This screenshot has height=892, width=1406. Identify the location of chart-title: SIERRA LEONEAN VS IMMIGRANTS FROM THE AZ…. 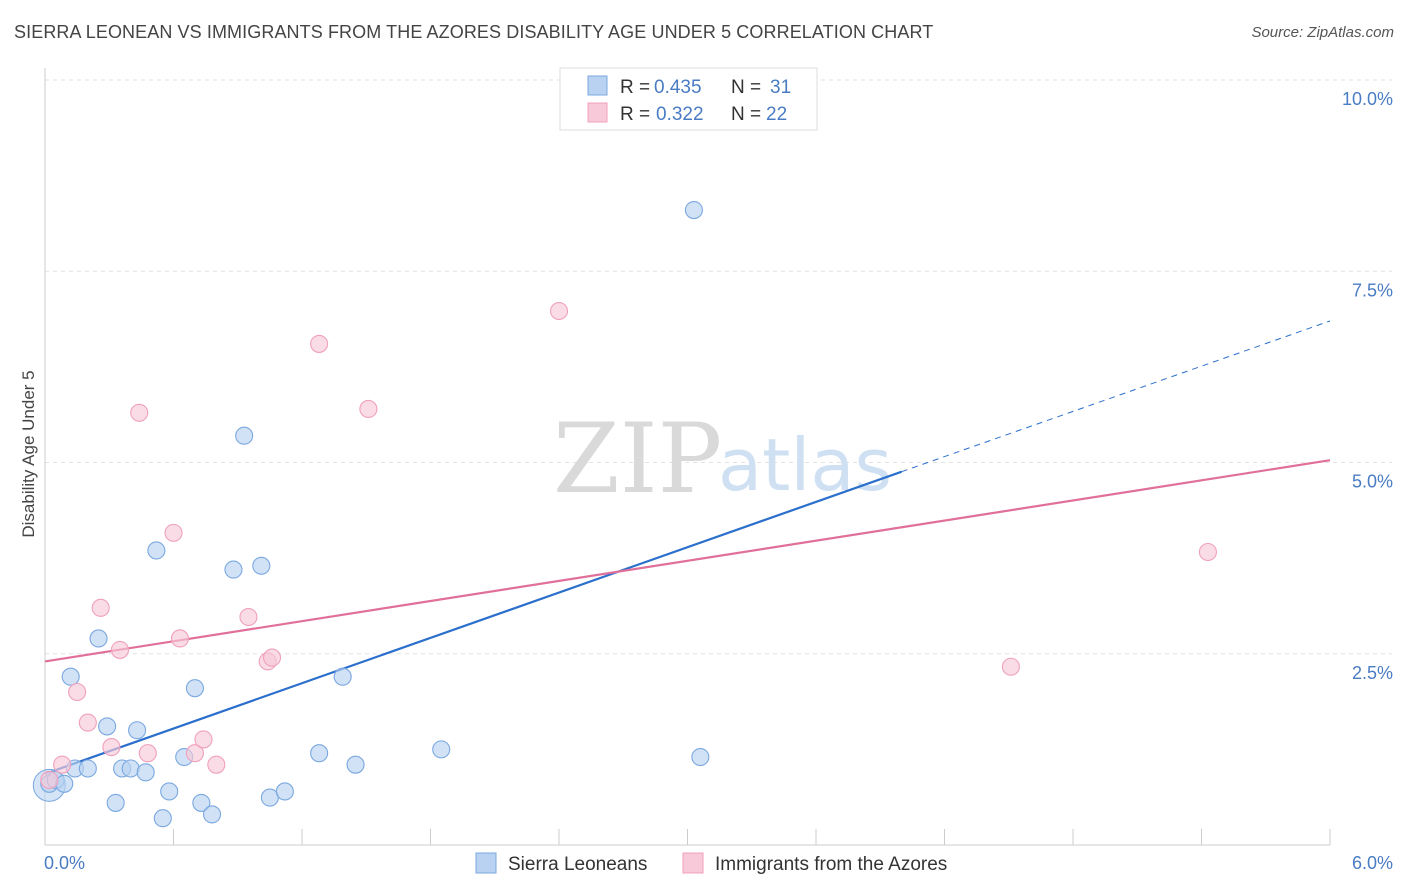
(474, 32).